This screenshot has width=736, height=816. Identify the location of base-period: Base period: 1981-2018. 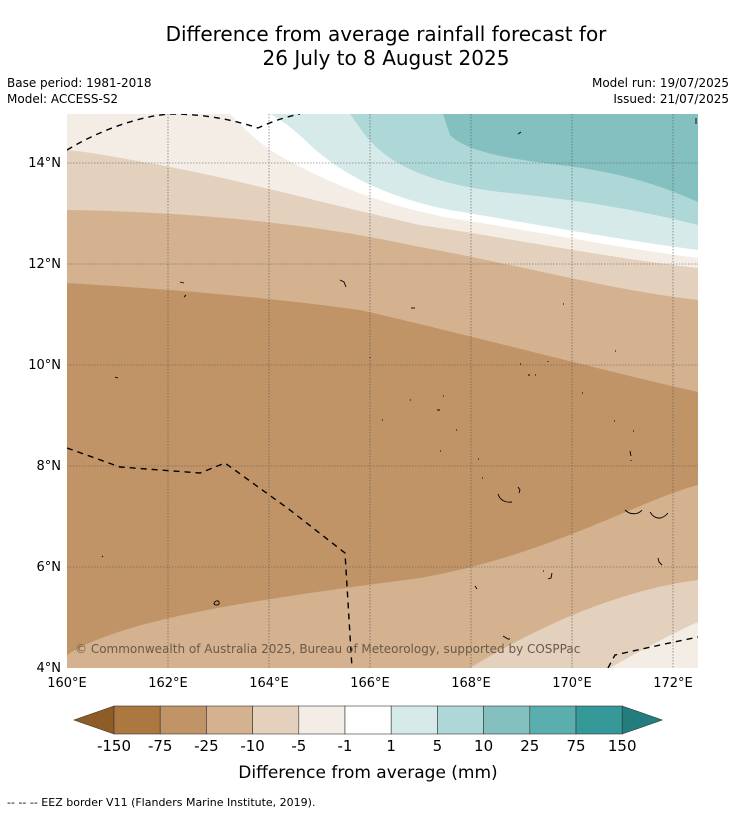
(79, 83).